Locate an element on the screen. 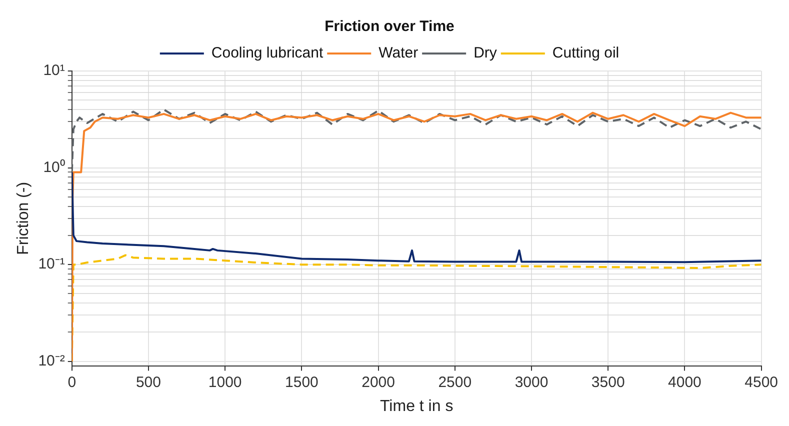 The width and height of the screenshot is (789, 426). y-tick-label: 10¹ is located at coordinates (54, 71).